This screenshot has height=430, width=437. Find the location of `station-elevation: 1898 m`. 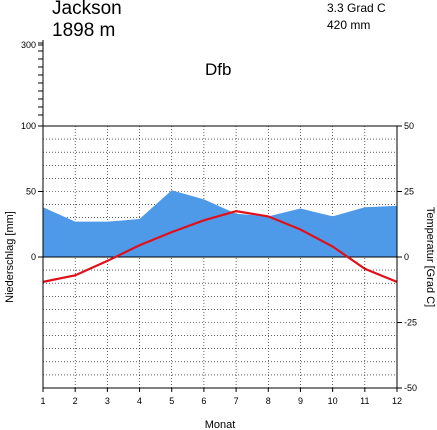

station-elevation: 1898 m is located at coordinates (84, 30).